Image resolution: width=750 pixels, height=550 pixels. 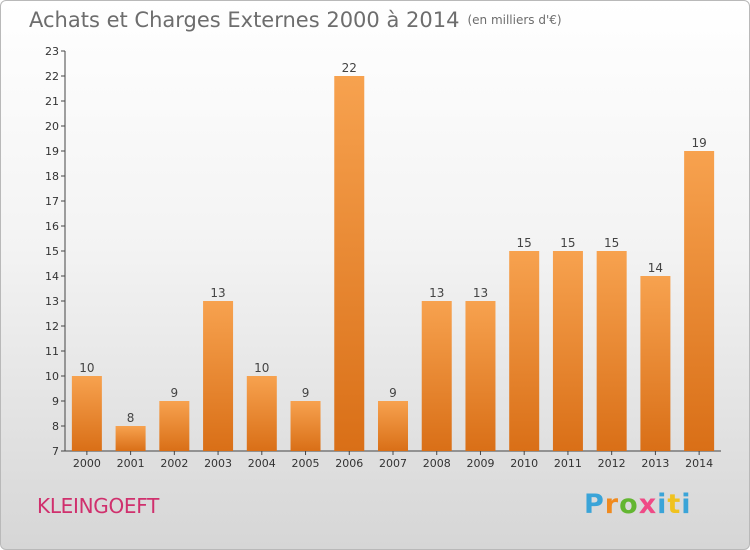 What do you see at coordinates (648, 504) in the screenshot?
I see `logo-letter: x` at bounding box center [648, 504].